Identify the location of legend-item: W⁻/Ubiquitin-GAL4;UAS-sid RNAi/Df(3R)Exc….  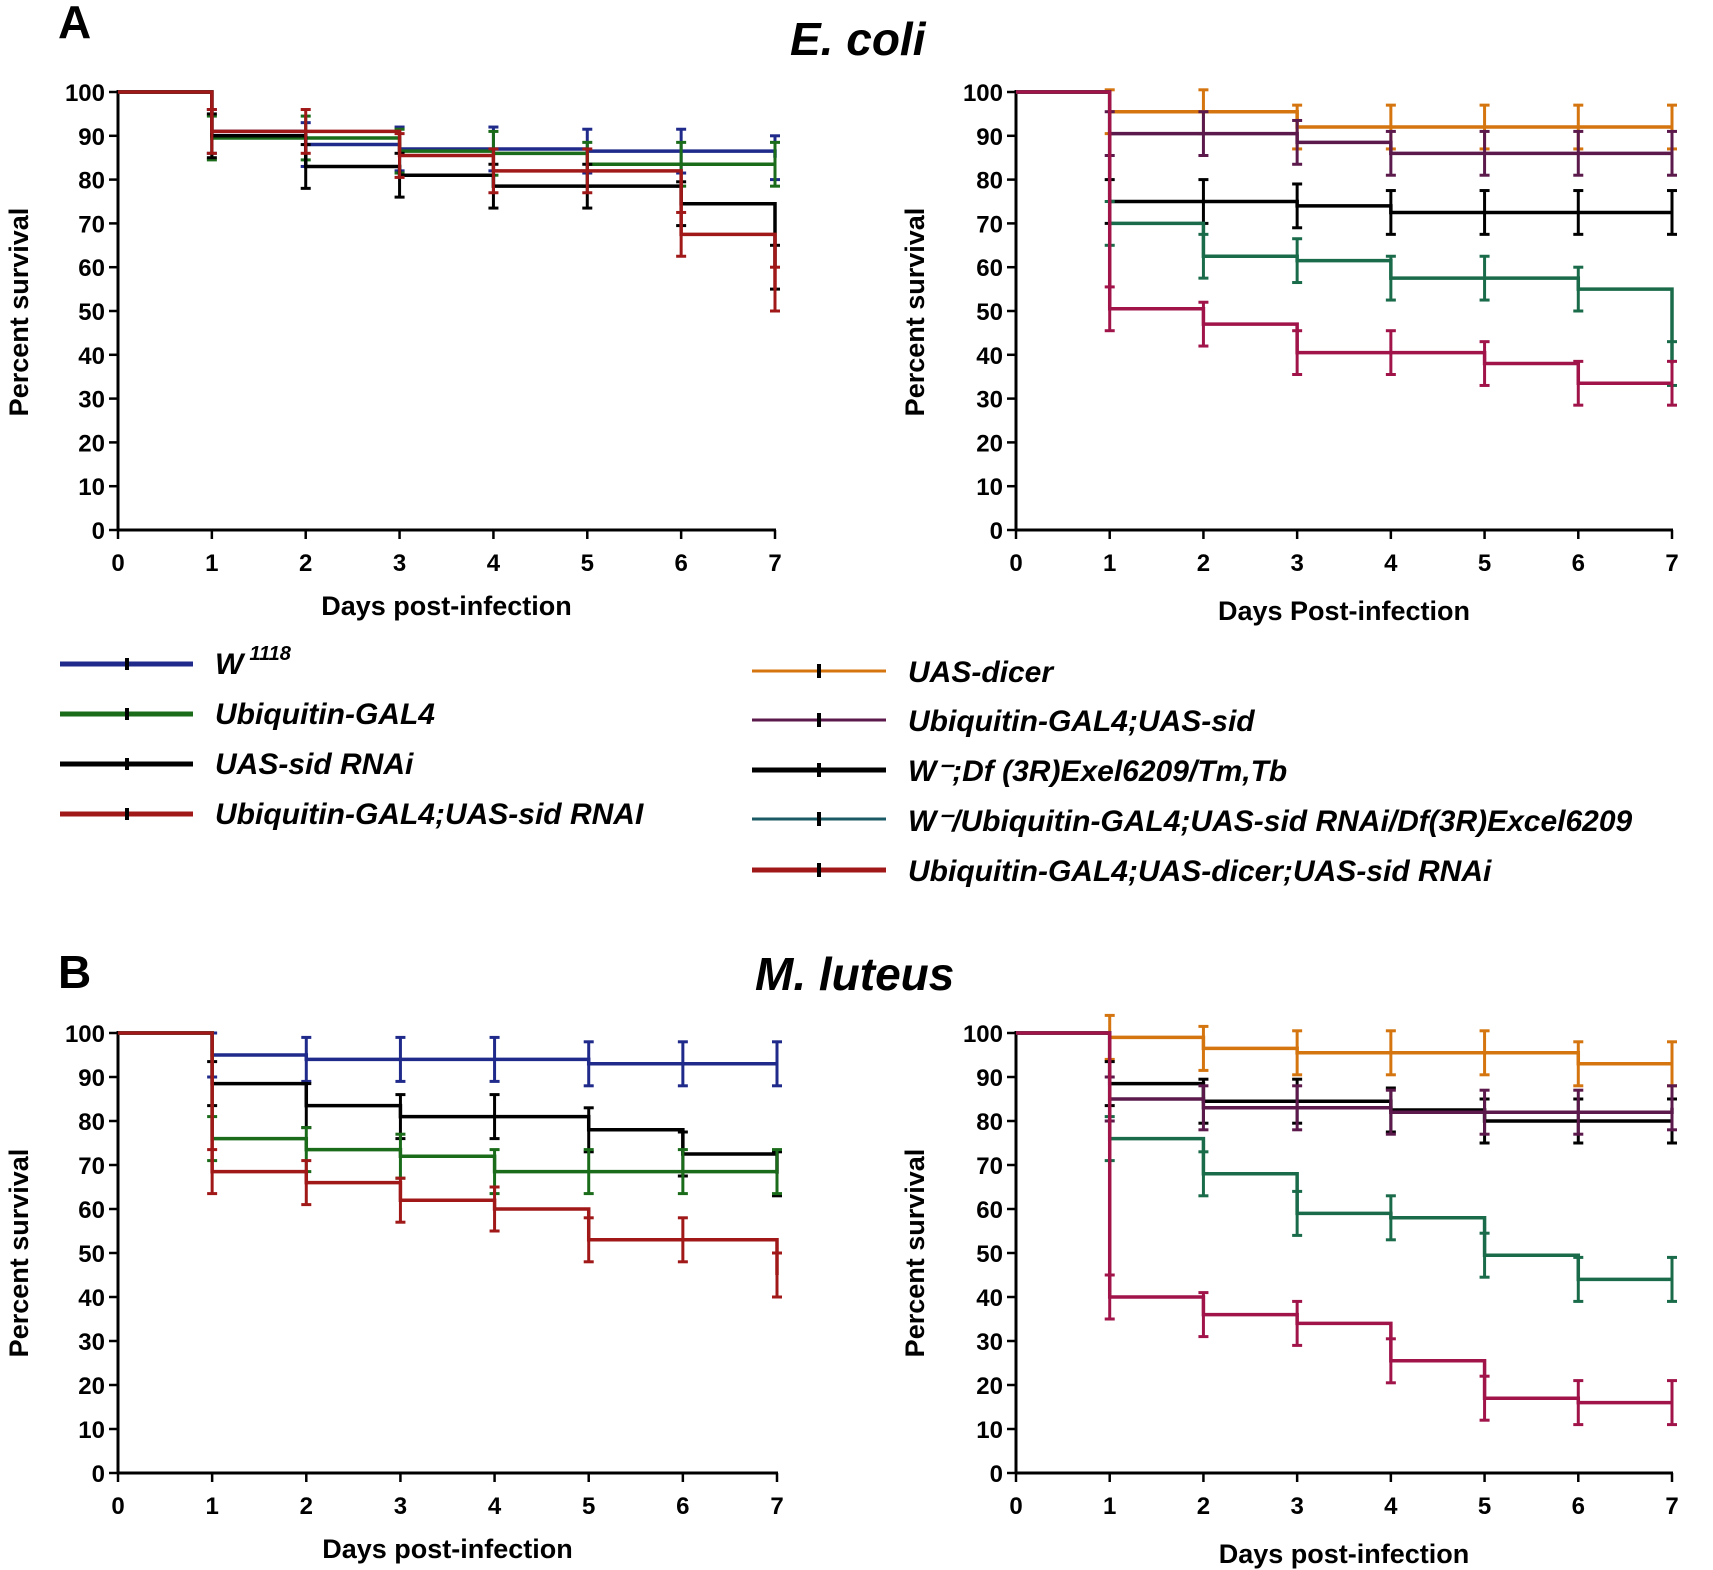
(1192, 821).